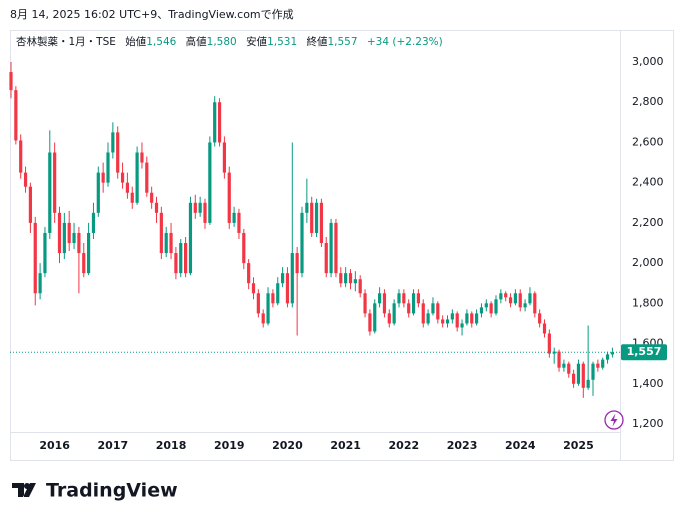 This screenshot has height=520, width=684. I want to click on x-tick-label: 2016, so click(54, 445).